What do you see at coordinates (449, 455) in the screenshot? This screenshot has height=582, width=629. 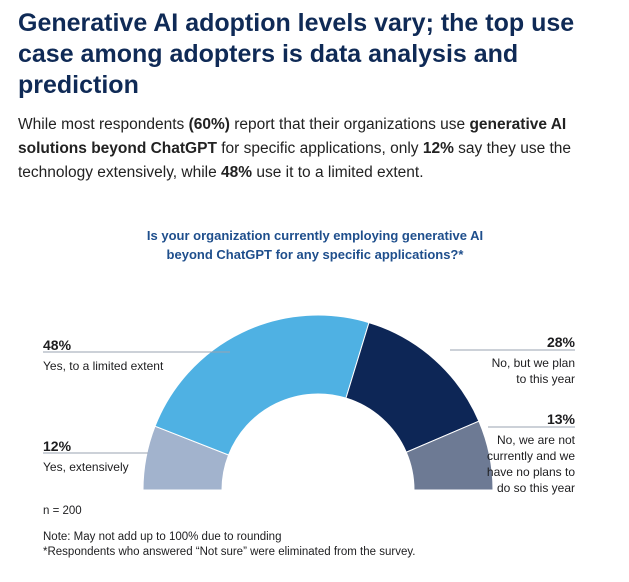 I see `slice-no-plans` at bounding box center [449, 455].